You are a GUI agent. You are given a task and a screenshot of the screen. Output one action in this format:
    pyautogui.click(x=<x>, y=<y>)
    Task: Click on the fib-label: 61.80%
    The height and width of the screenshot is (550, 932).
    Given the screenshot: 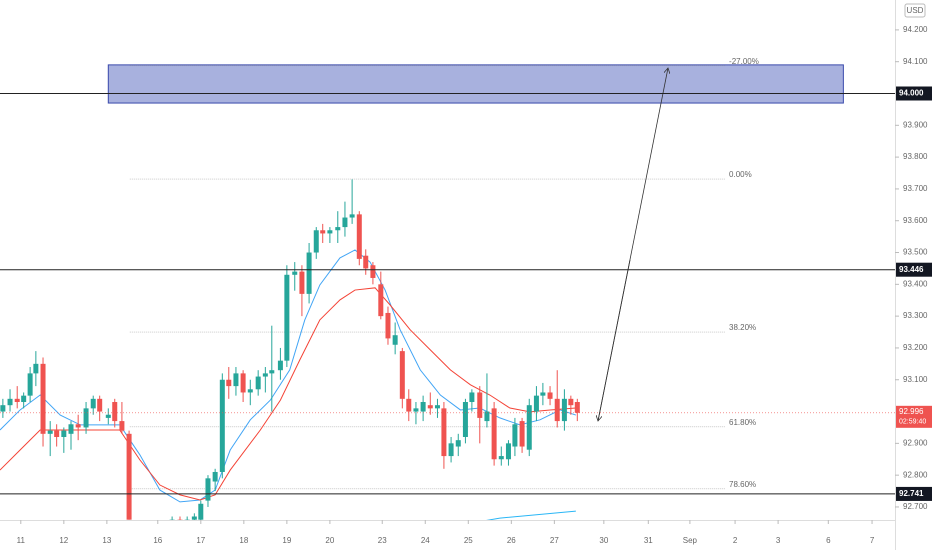 What is the action you would take?
    pyautogui.click(x=742, y=422)
    